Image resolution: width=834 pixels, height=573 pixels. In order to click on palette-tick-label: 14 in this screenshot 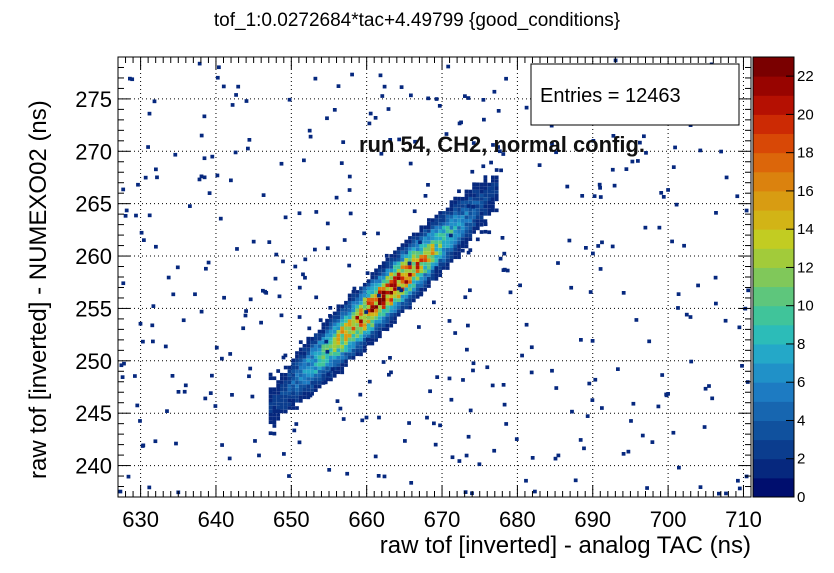, I will do `click(805, 229)`.